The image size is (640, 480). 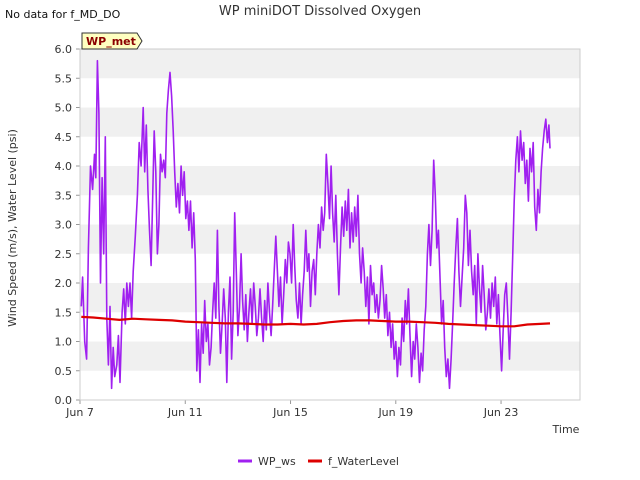 What do you see at coordinates (501, 412) in the screenshot?
I see `x-tick-label: Jun 23` at bounding box center [501, 412].